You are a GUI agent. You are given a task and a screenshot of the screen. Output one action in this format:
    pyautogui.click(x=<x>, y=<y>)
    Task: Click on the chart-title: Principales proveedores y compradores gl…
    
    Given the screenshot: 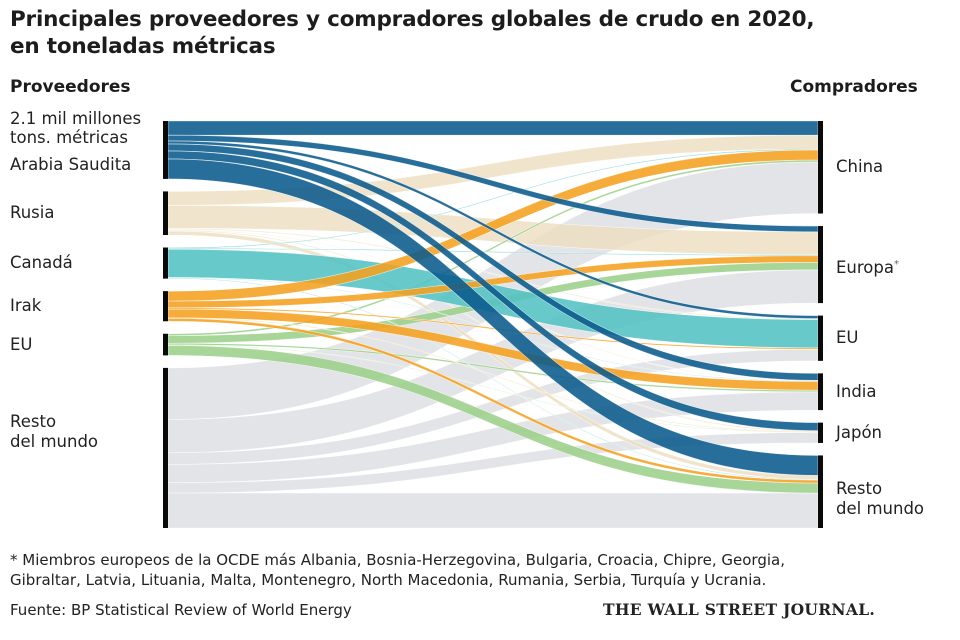 What is the action you would take?
    pyautogui.click(x=412, y=33)
    